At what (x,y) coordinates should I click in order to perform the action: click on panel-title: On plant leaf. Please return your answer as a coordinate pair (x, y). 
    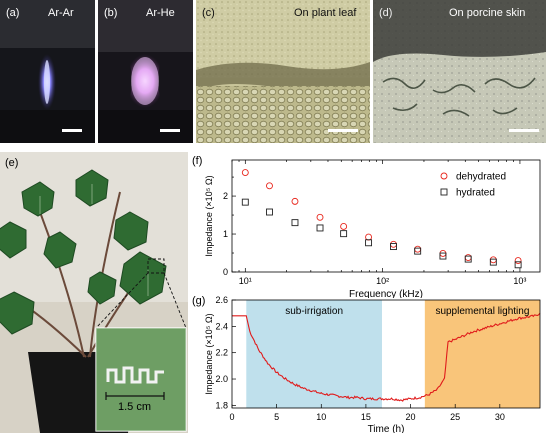
    Looking at the image, I should click on (325, 13).